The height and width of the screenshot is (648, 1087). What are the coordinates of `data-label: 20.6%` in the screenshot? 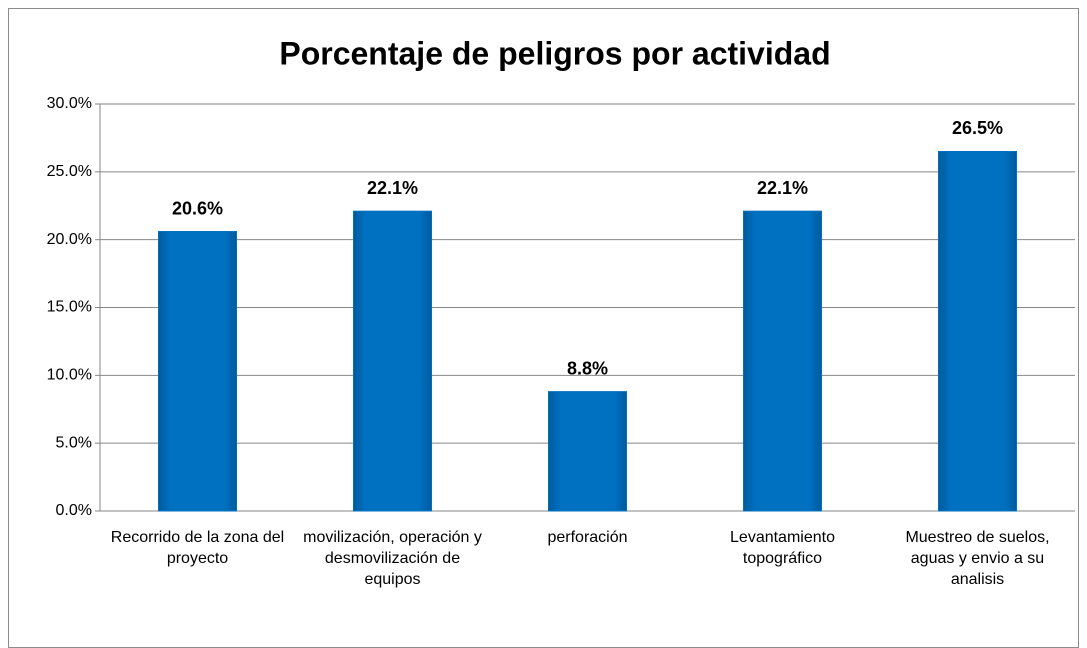 It's located at (197, 208).